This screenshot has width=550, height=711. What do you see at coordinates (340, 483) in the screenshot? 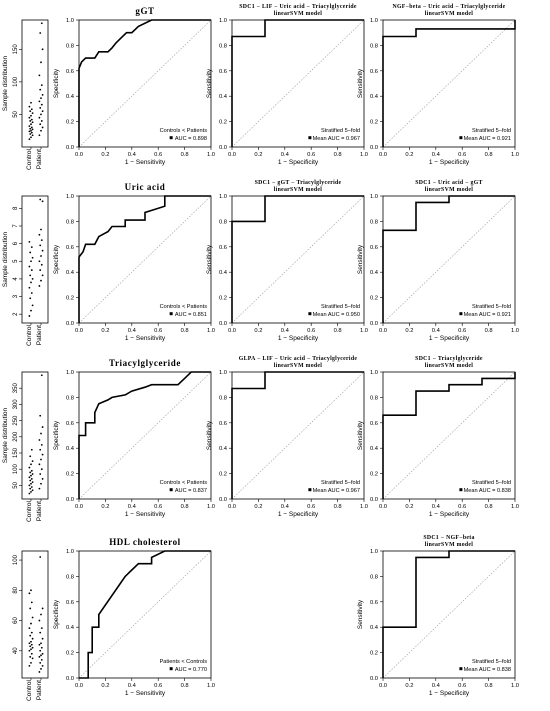
I see `legend-heading: Stratified 5−fold` at bounding box center [340, 483].